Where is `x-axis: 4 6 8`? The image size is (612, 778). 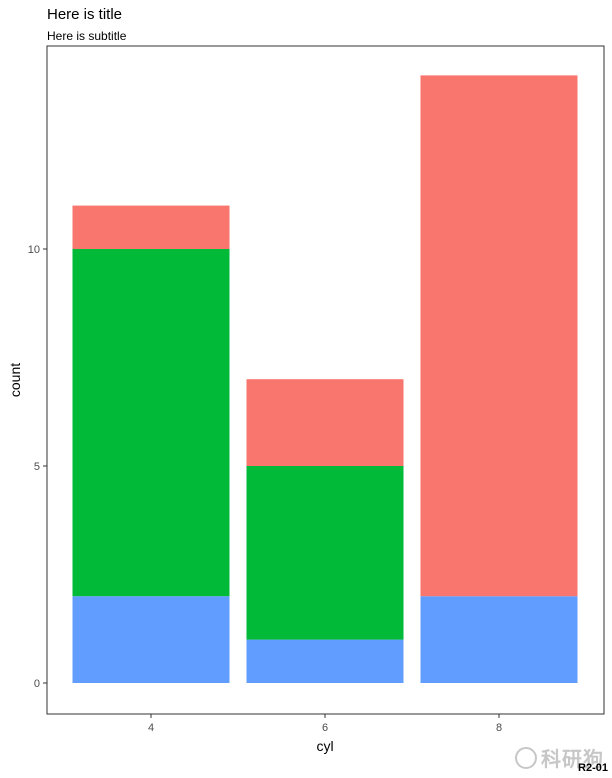 x-axis: 4 6 8 is located at coordinates (325, 724).